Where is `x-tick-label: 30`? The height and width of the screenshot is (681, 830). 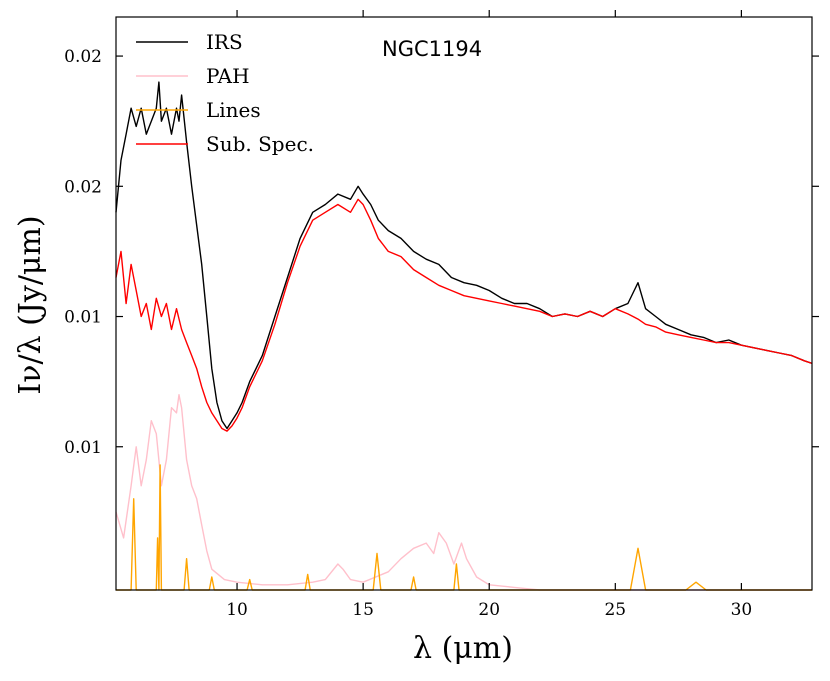
x-tick-label: 30 is located at coordinates (742, 610).